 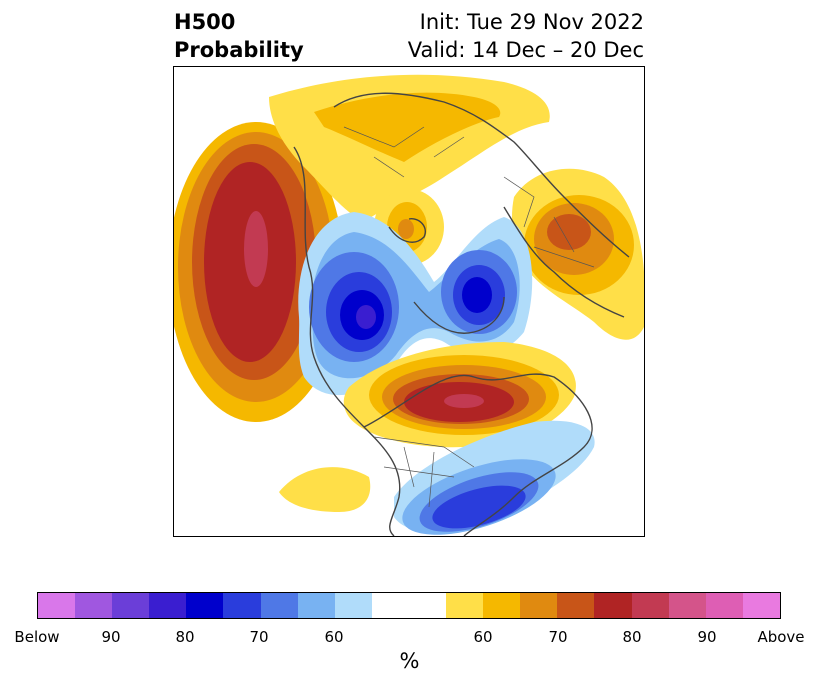 I want to click on warm-anomaly-canada, so click(x=459, y=395).